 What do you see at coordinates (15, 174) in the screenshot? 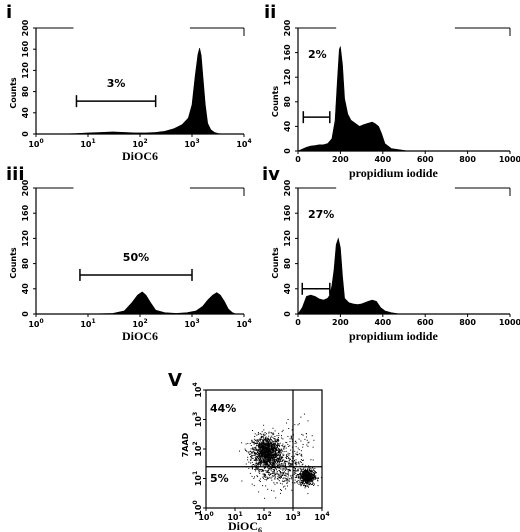
I see `panel-label: iii` at bounding box center [15, 174].